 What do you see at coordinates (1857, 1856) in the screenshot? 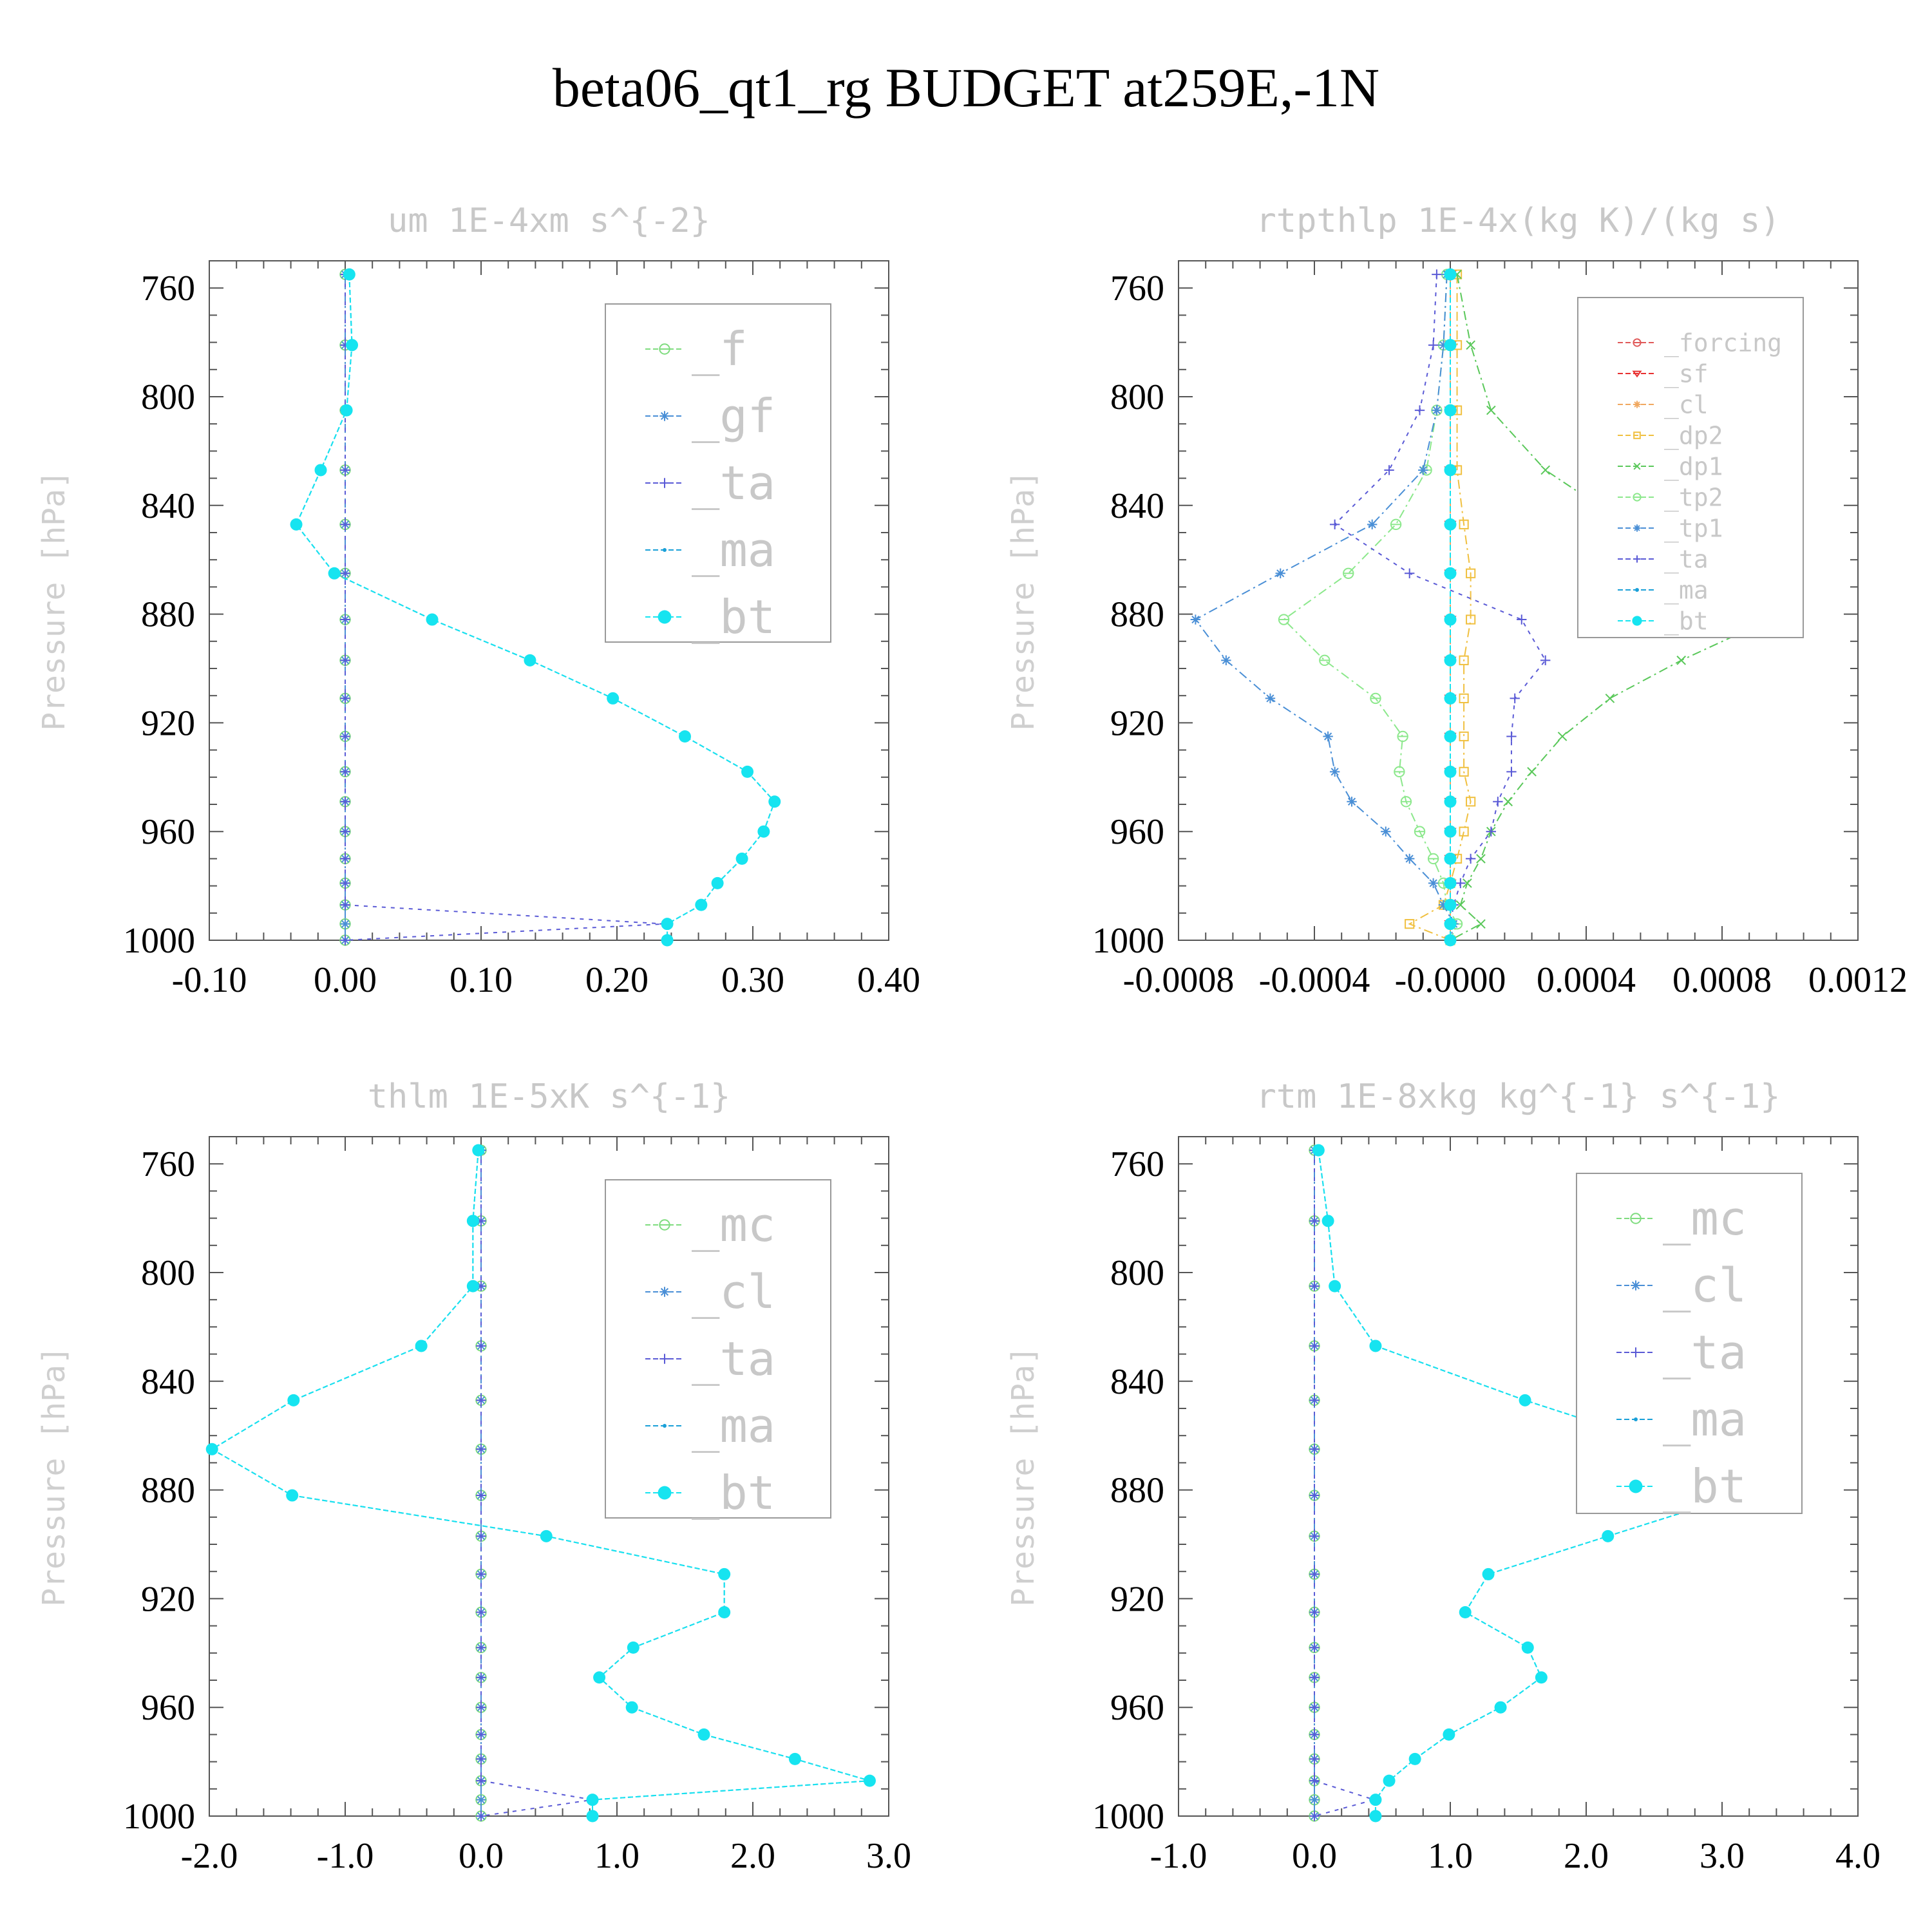
I see `x-tick-label: 4.0` at bounding box center [1857, 1856].